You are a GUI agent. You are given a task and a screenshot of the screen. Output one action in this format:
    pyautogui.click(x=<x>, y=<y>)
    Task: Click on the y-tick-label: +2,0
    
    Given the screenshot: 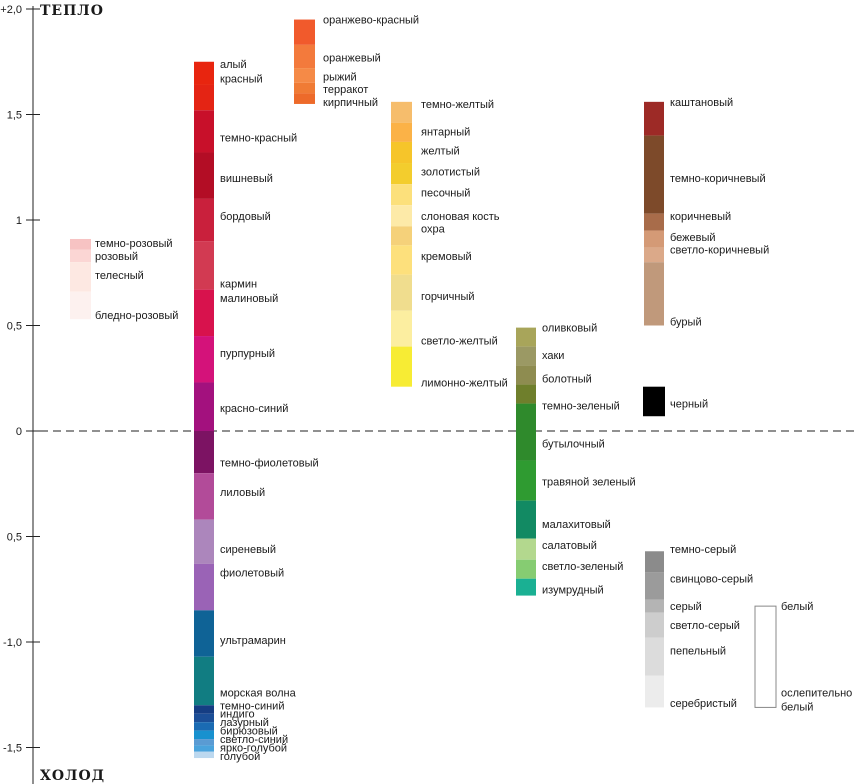 What is the action you would take?
    pyautogui.click(x=11, y=10)
    